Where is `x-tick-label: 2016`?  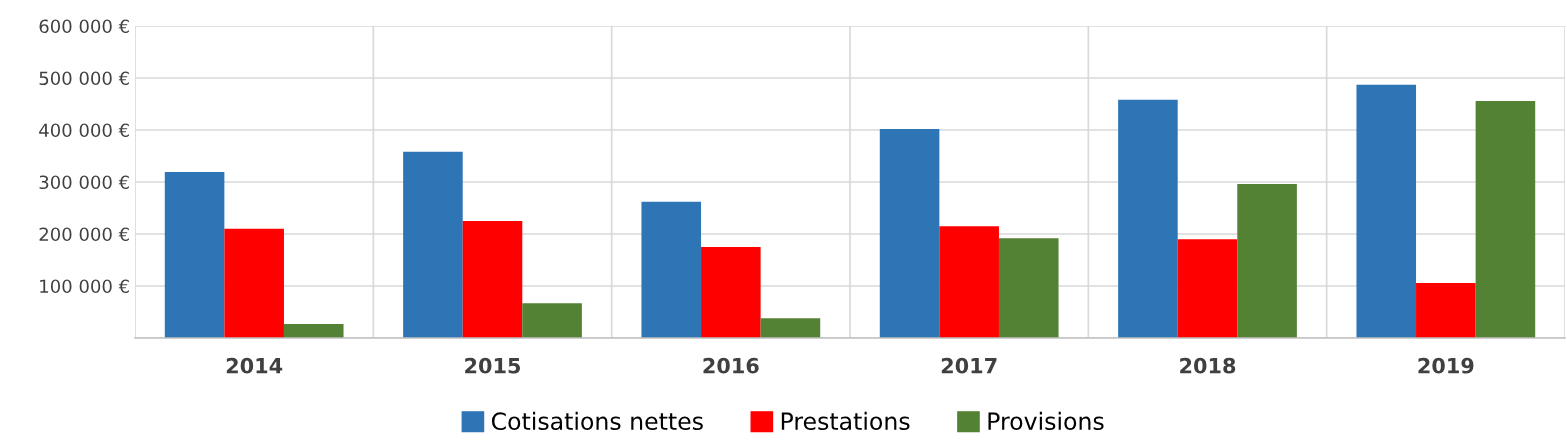 x-tick-label: 2016 is located at coordinates (731, 365).